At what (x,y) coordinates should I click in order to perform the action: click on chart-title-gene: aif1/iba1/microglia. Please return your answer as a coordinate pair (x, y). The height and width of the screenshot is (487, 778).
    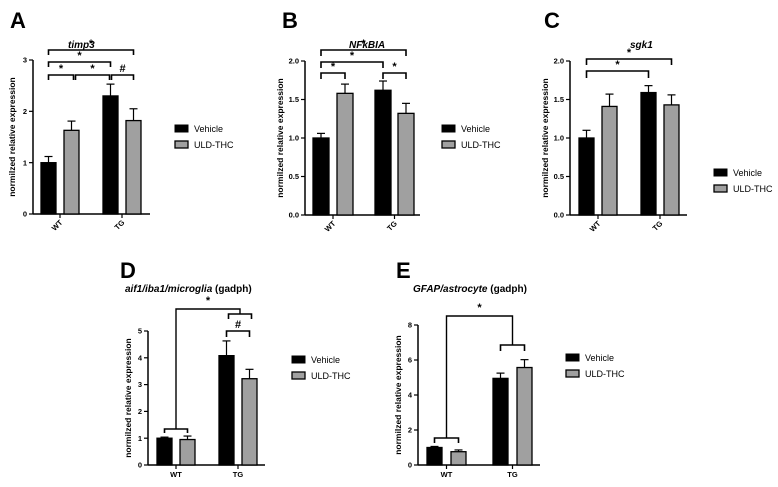
    Looking at the image, I should click on (169, 289).